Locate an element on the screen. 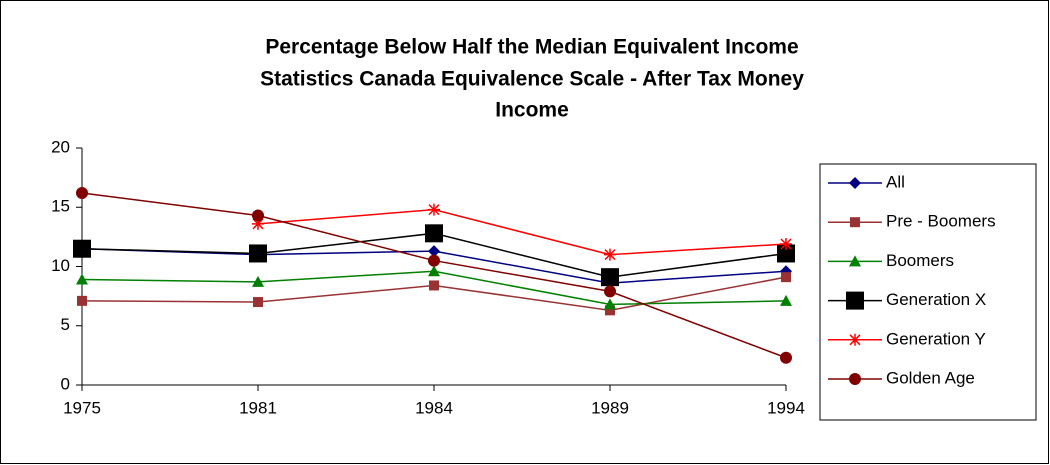 Image resolution: width=1050 pixels, height=465 pixels. y-tick-label: 15 is located at coordinates (60, 206).